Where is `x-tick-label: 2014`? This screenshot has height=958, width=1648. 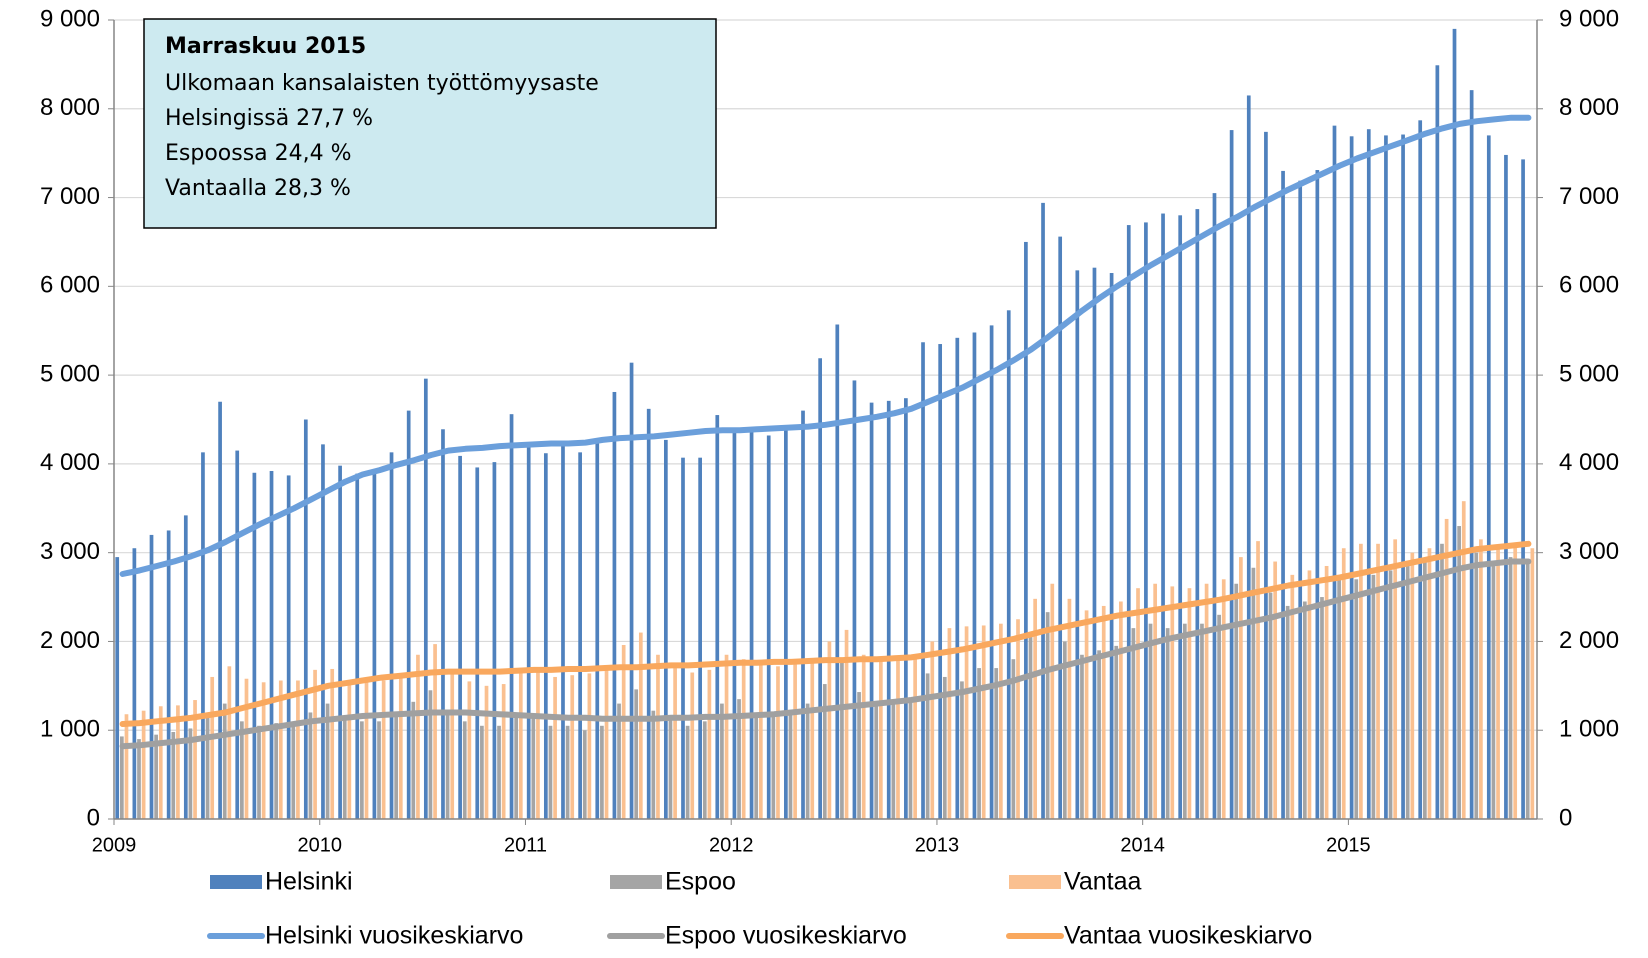
x-tick-label: 2014 is located at coordinates (1142, 845).